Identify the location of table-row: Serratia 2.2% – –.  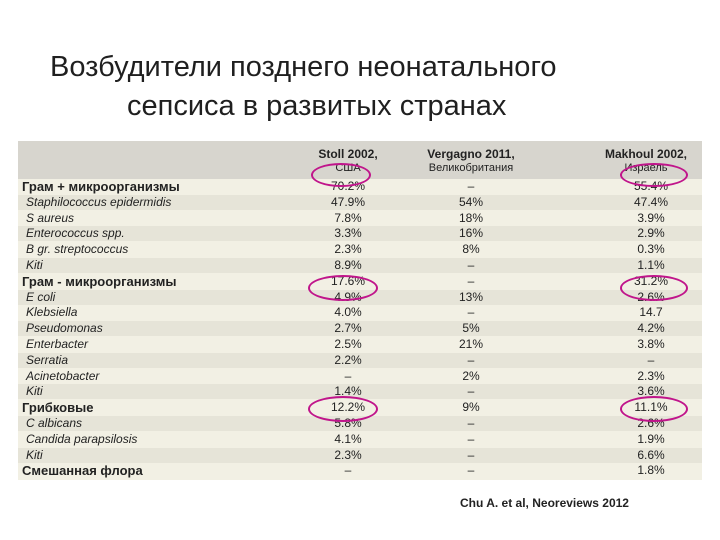
(360, 360).